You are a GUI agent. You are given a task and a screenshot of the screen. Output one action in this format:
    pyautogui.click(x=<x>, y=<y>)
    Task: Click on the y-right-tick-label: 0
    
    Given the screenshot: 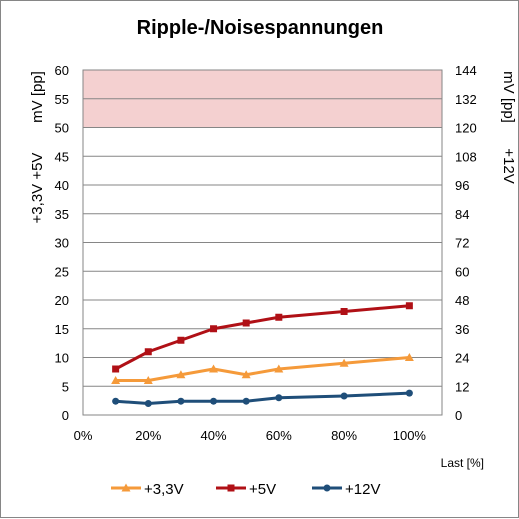 What is the action you would take?
    pyautogui.click(x=458, y=415)
    